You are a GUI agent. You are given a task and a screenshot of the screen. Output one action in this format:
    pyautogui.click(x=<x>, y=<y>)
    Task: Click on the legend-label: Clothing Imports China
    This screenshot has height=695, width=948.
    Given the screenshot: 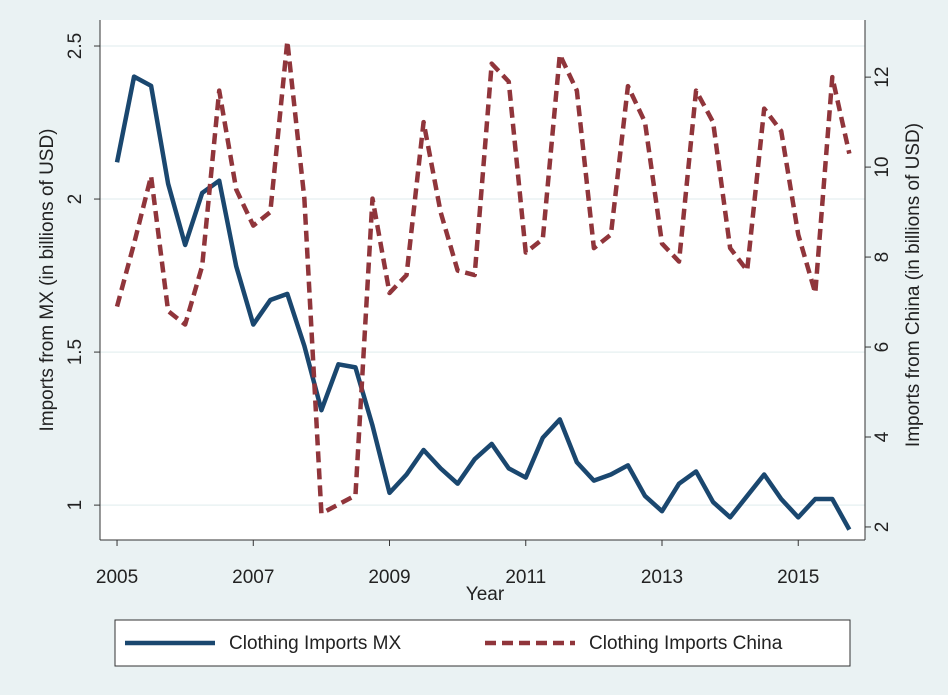 What is the action you would take?
    pyautogui.click(x=686, y=643)
    